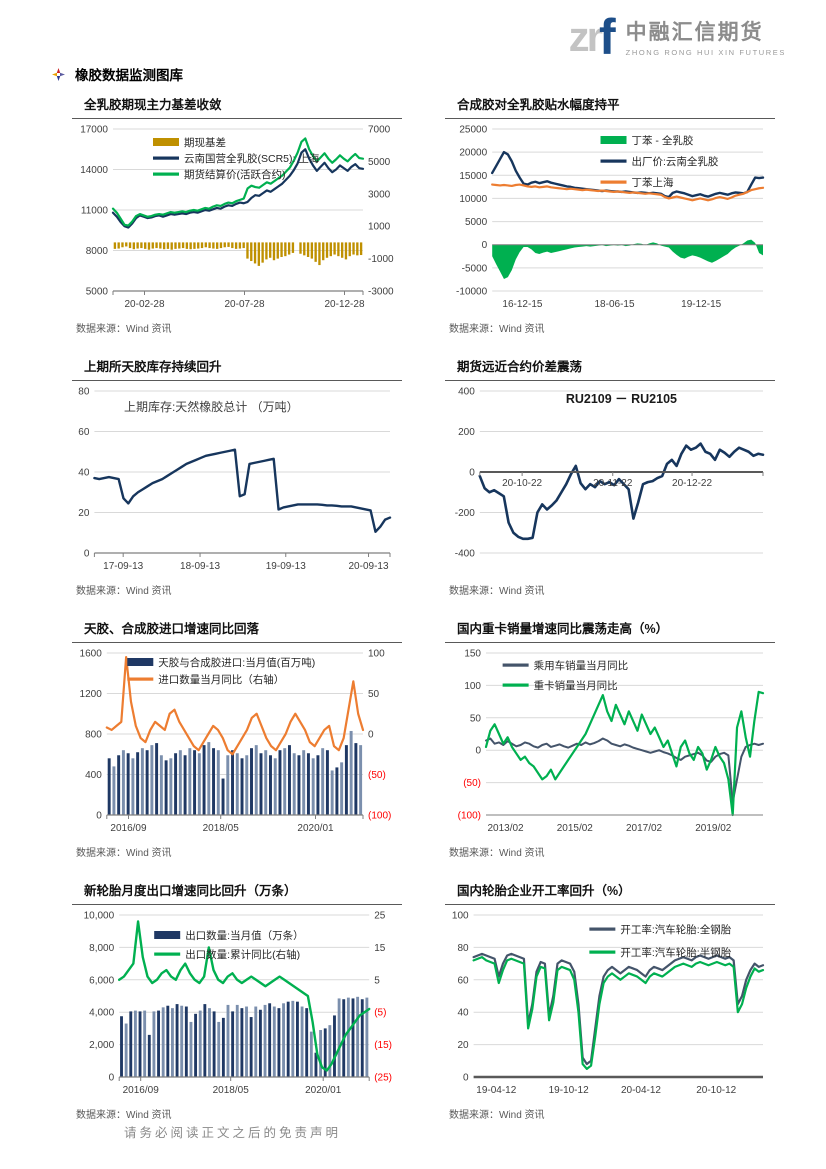 The height and width of the screenshot is (1169, 826). Describe the element at coordinates (244, 996) in the screenshot. I see `series-export-cum-yoy` at that location.